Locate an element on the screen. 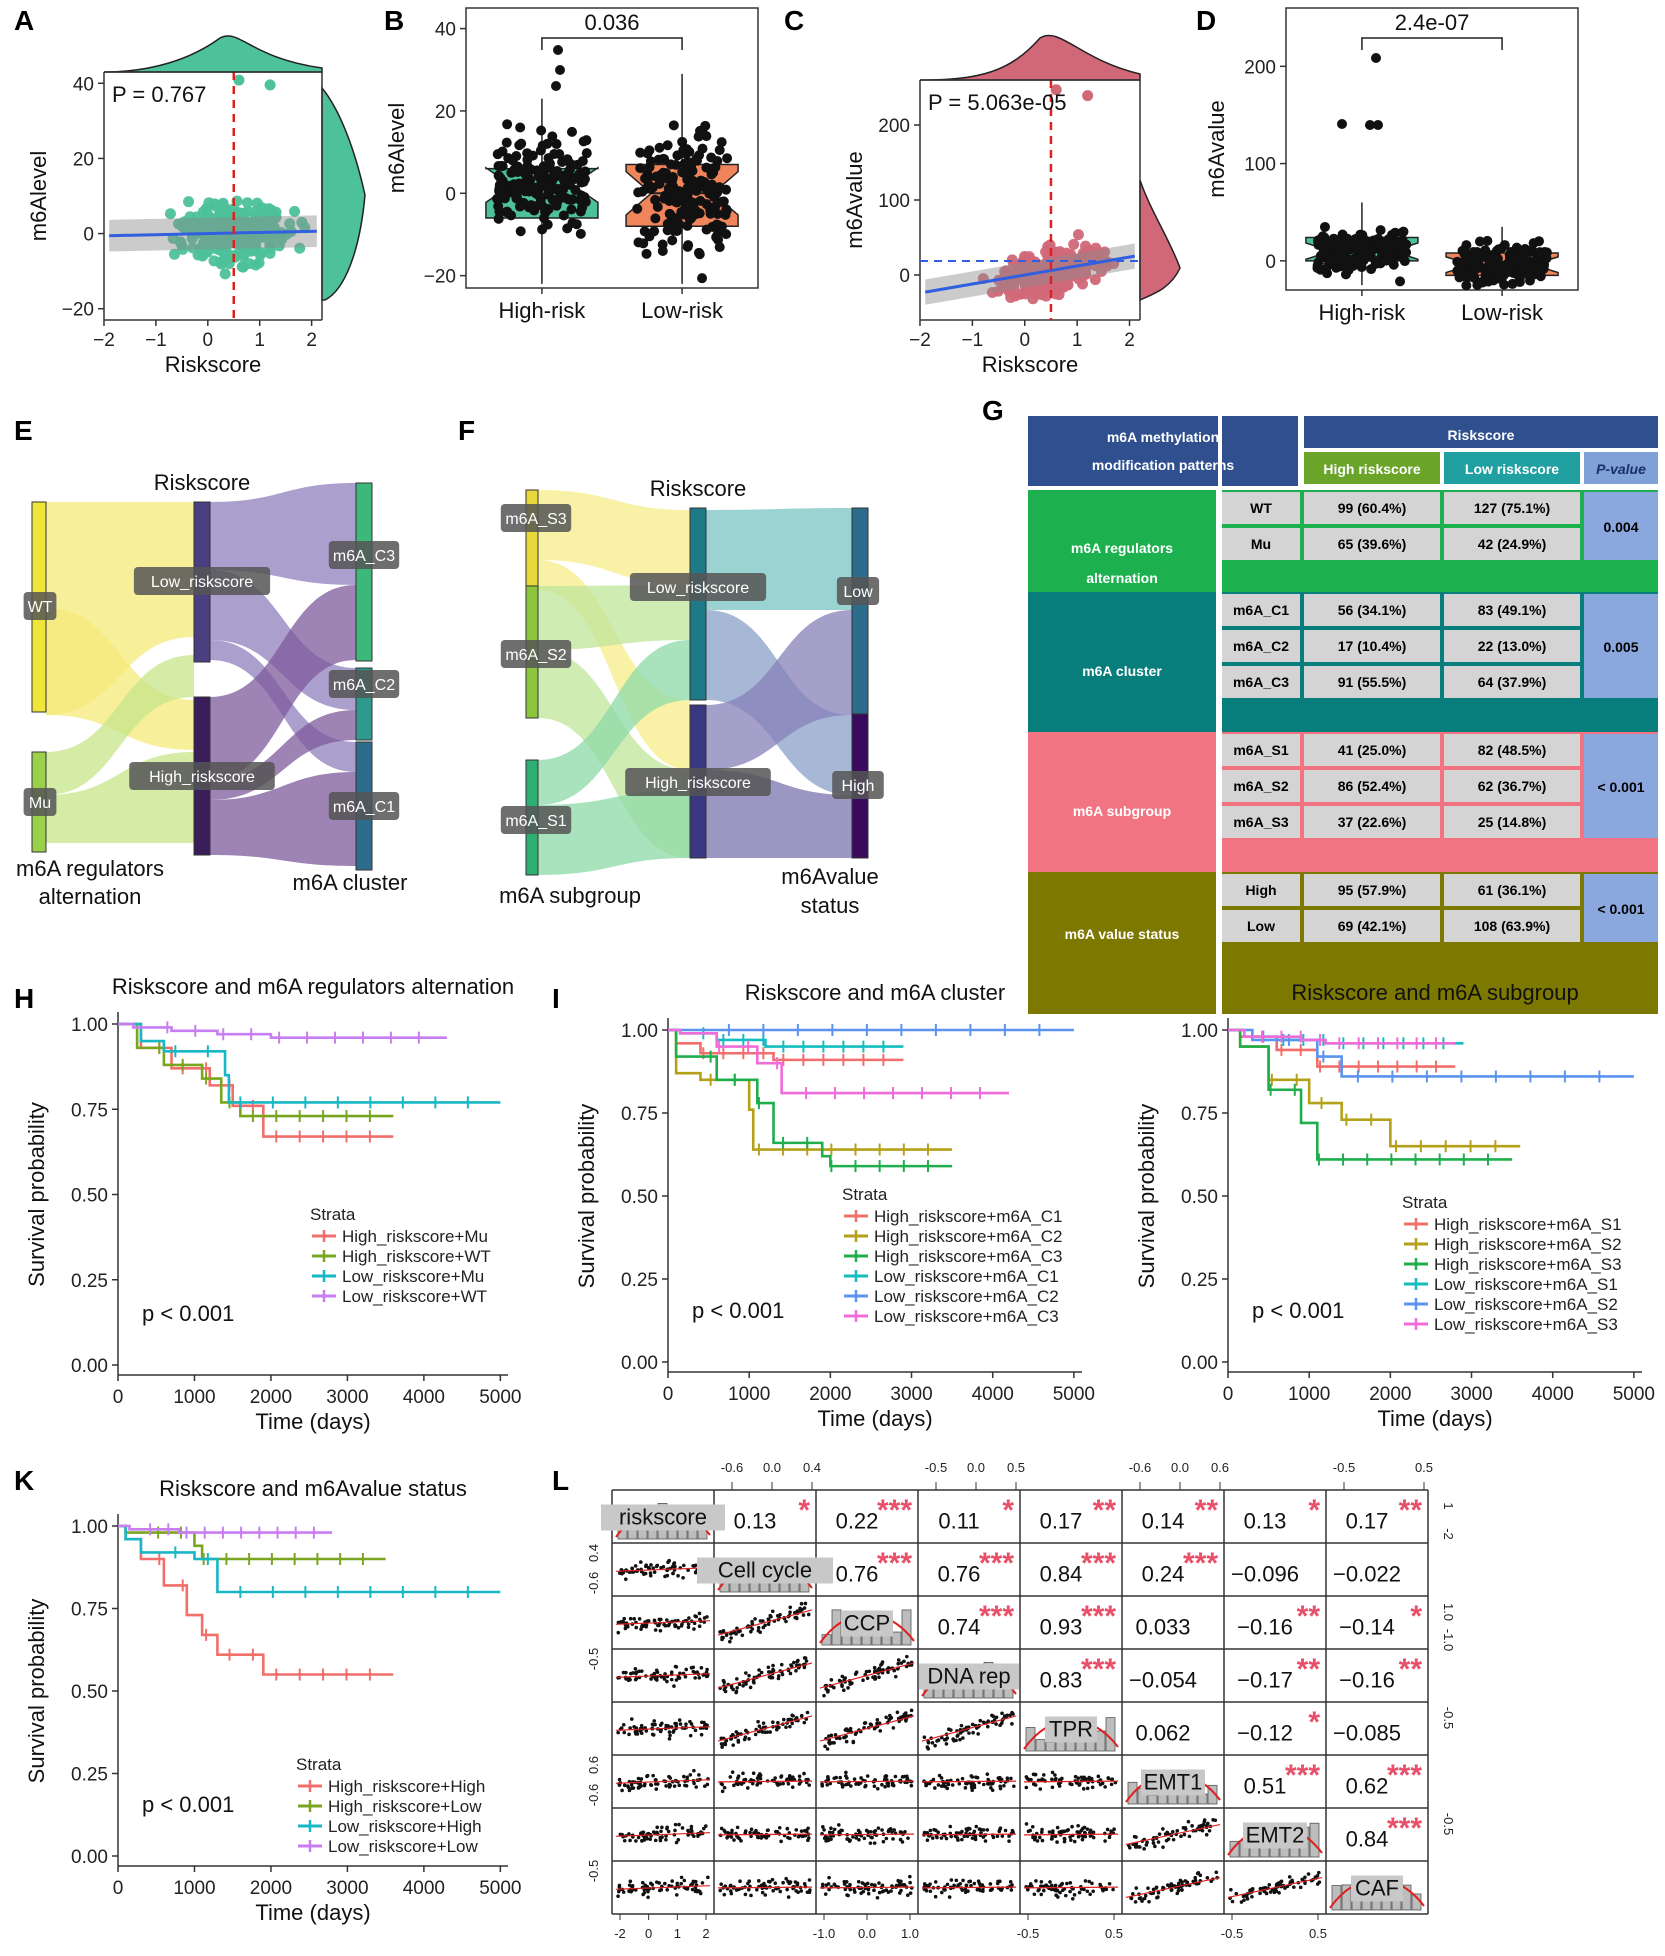  panel-l-bottick-label: 0.0 is located at coordinates (867, 1933).